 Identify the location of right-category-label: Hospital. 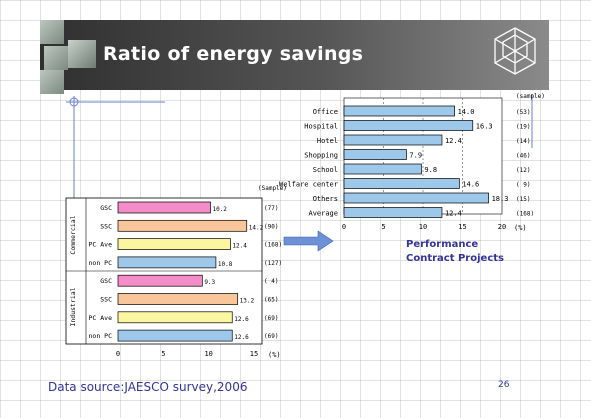
(321, 127).